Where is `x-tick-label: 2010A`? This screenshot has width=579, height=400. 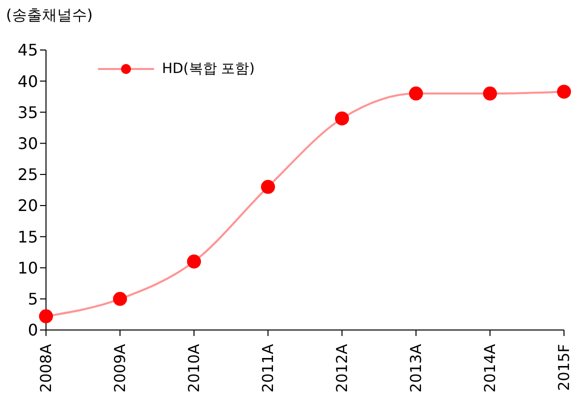 x-tick-label: 2010A is located at coordinates (194, 367).